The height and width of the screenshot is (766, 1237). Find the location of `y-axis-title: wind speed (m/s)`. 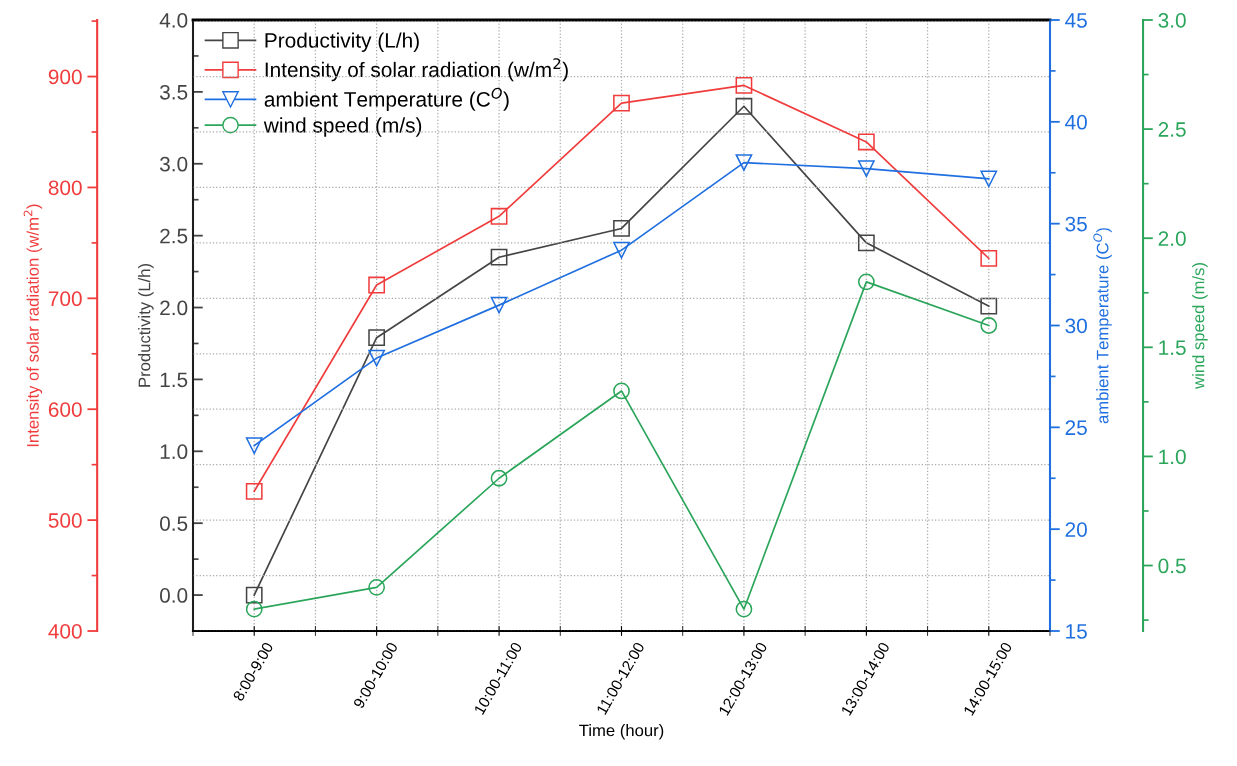

y-axis-title: wind speed (m/s) is located at coordinates (1200, 326).